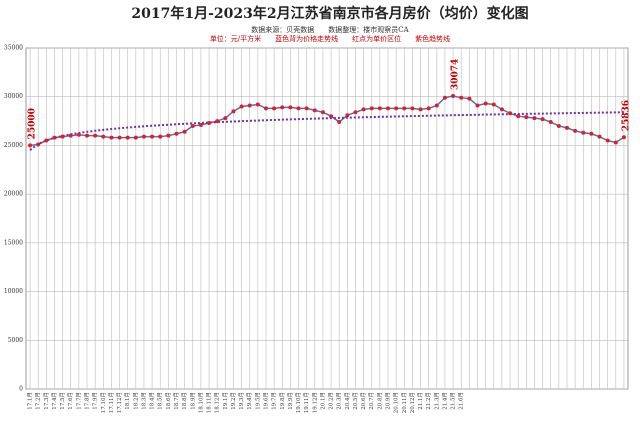 This screenshot has width=640, height=428. Describe the element at coordinates (30, 401) in the screenshot. I see `x-tick-label: 17.1月` at that location.